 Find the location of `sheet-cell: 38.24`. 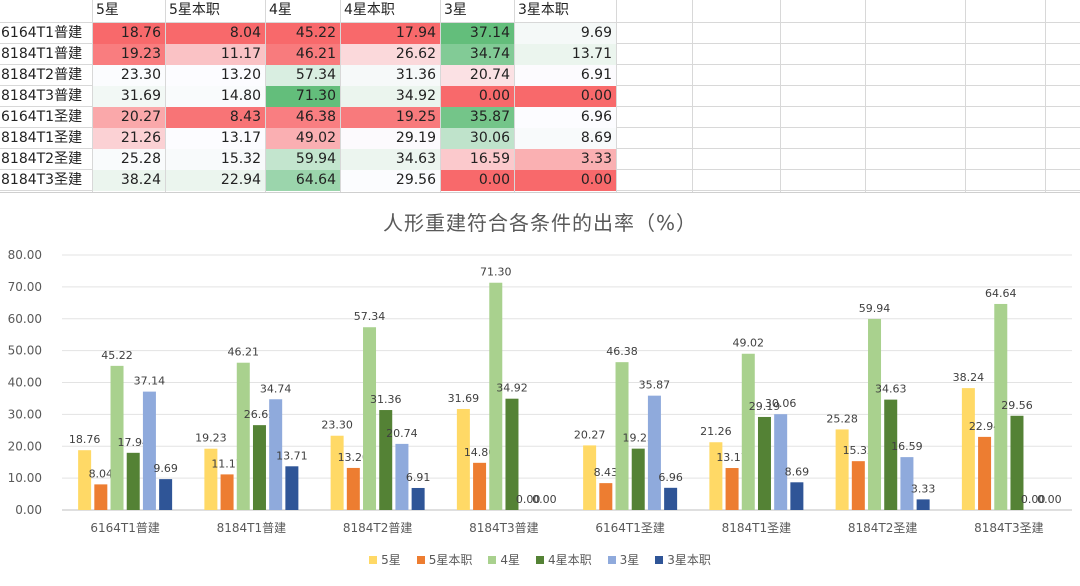

sheet-cell: 38.24 is located at coordinates (129, 180).